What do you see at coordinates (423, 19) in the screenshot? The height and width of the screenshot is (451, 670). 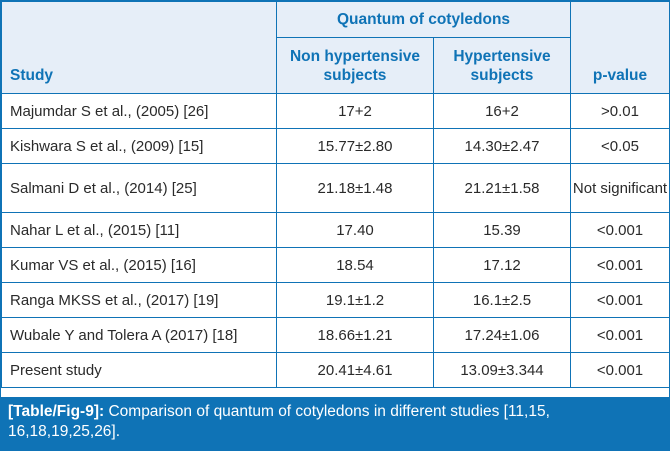 I see `column-group-header-cotyledons: Quantum of cotyledons` at bounding box center [423, 19].